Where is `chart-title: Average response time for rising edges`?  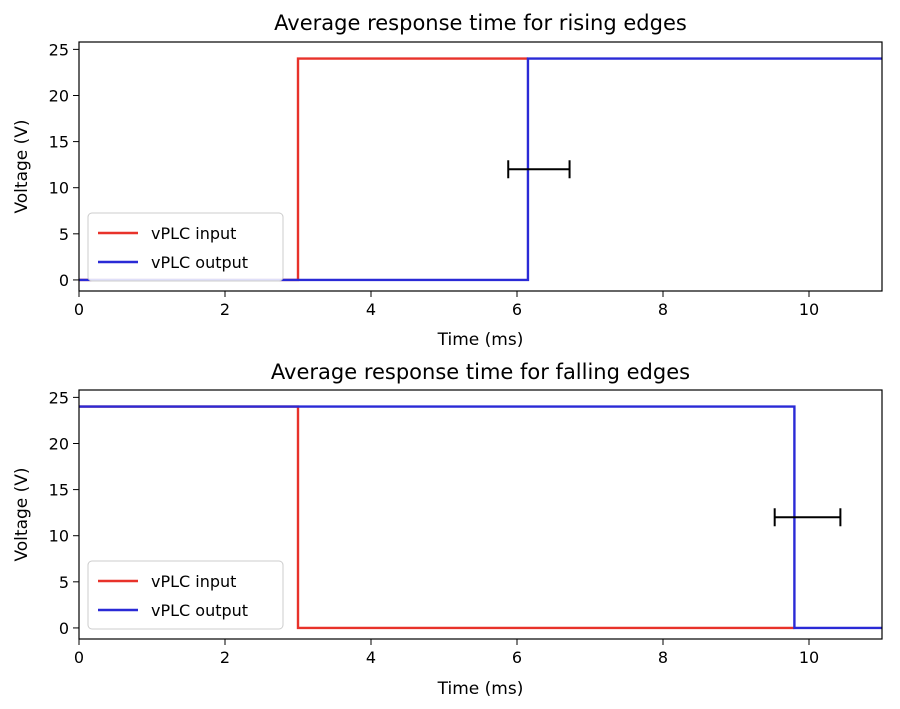
chart-title: Average response time for rising edges is located at coordinates (480, 23).